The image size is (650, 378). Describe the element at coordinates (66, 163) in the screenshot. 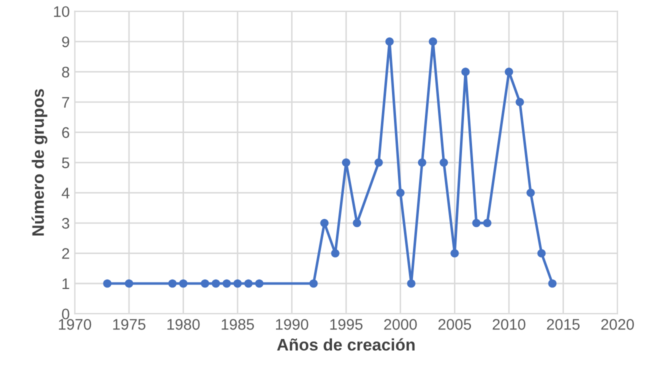

I see `y-tick-label: 5` at that location.